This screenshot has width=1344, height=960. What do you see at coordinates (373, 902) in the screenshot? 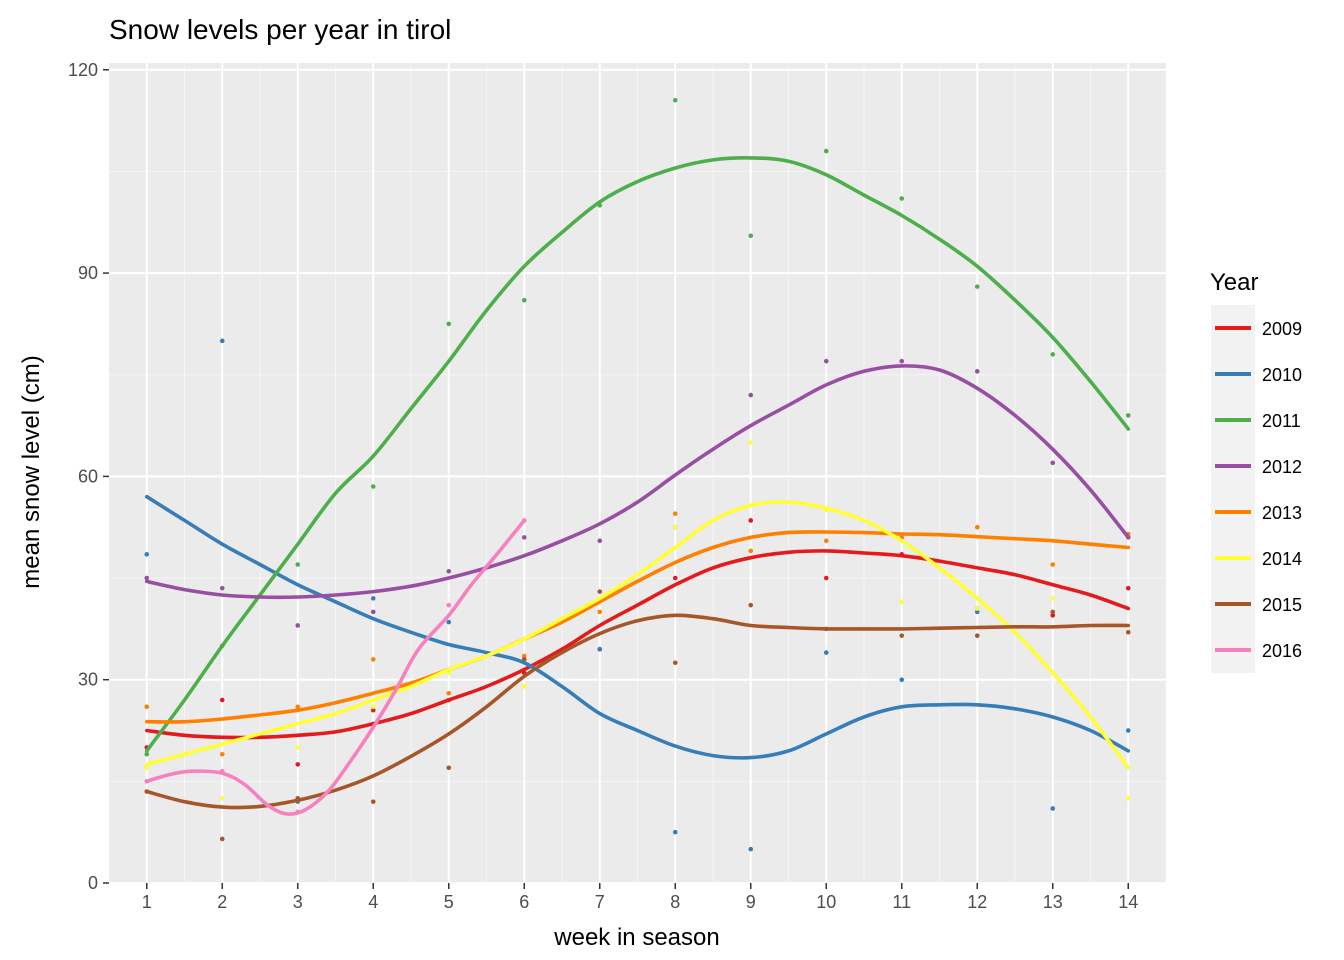
I see `x-tick-label: 4` at bounding box center [373, 902].